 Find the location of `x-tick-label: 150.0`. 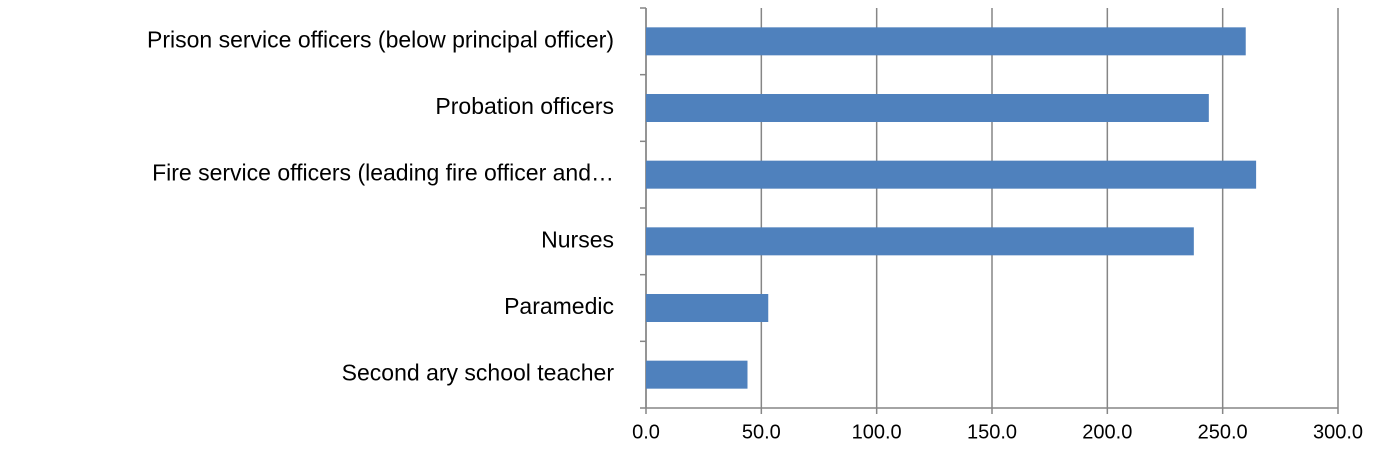

x-tick-label: 150.0 is located at coordinates (992, 432).